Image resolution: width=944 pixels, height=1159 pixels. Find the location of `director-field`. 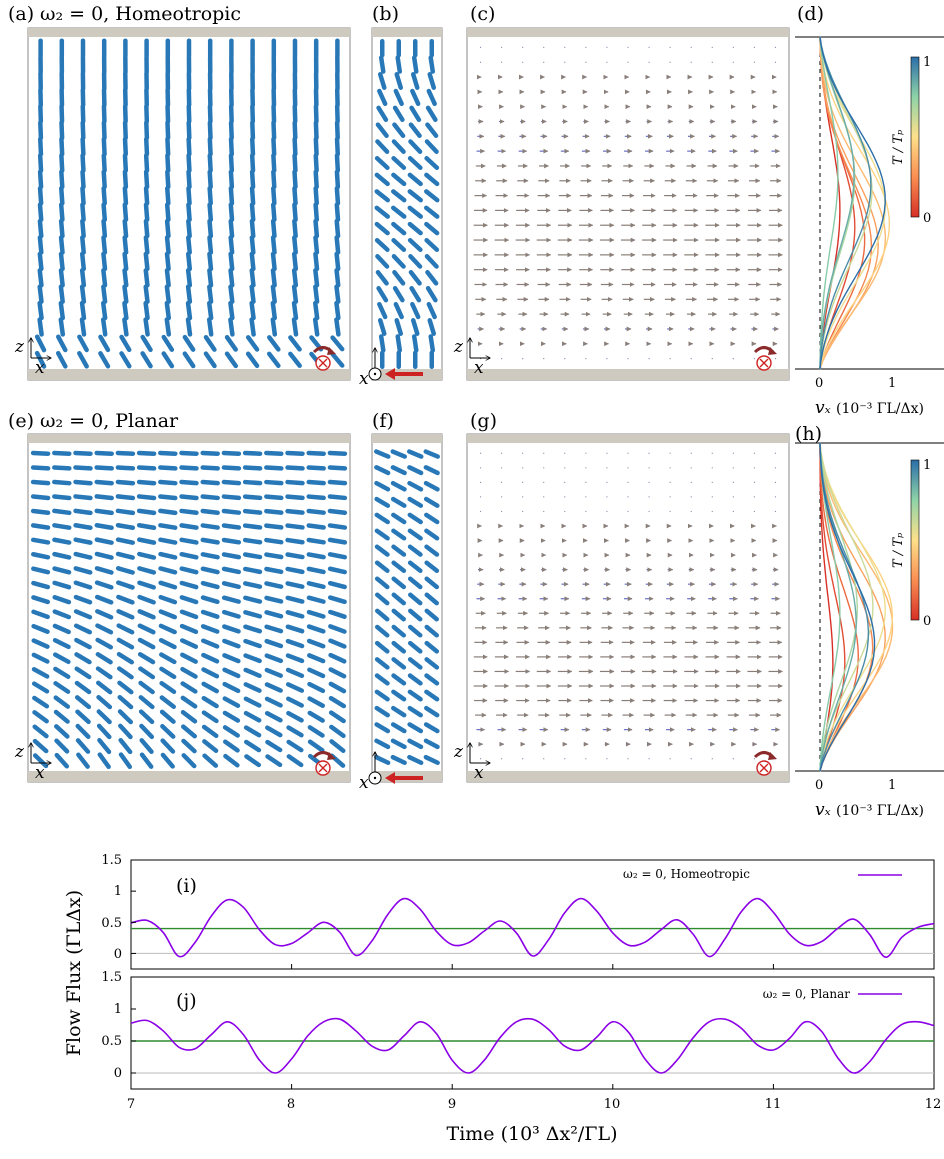

director-field is located at coordinates (407, 204).